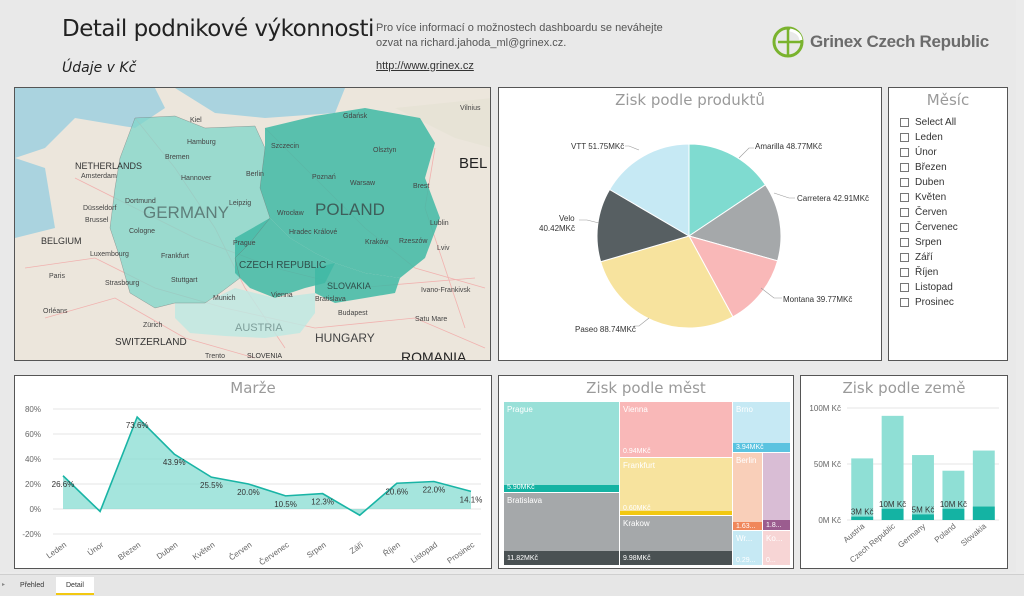 The height and width of the screenshot is (596, 1024). What do you see at coordinates (929, 167) in the screenshot?
I see `slicer-item: Březen` at bounding box center [929, 167].